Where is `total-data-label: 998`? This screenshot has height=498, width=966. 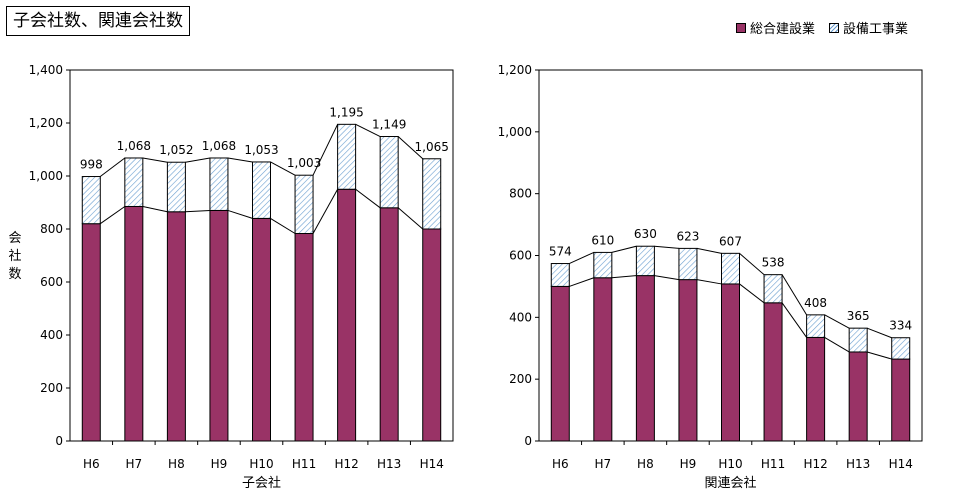 total-data-label: 998 is located at coordinates (91, 165).